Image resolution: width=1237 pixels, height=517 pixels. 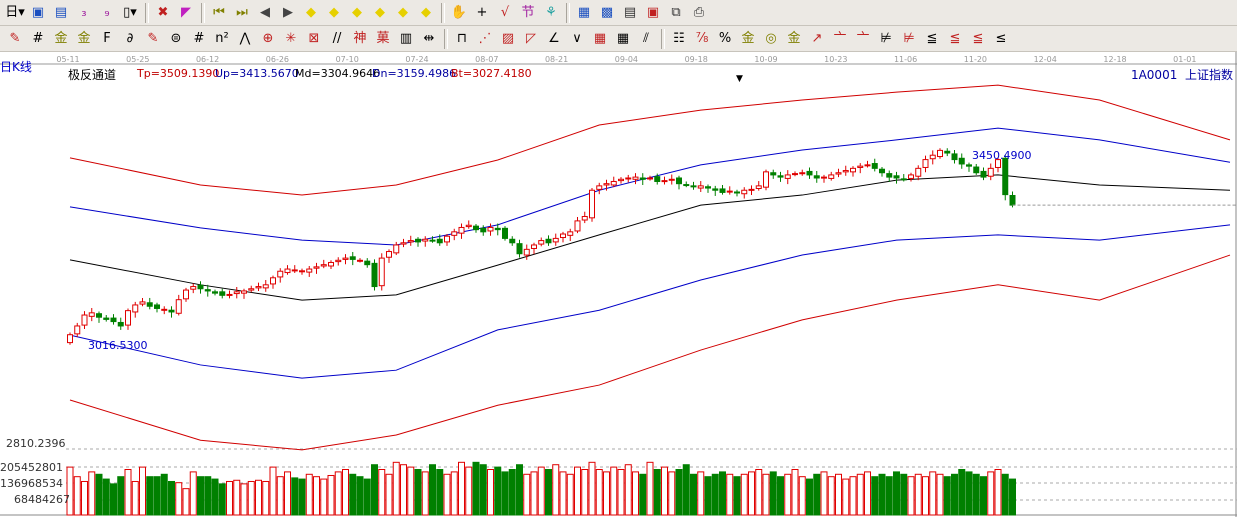 What do you see at coordinates (337, 38) in the screenshot?
I see `lines-icon: //` at bounding box center [337, 38].